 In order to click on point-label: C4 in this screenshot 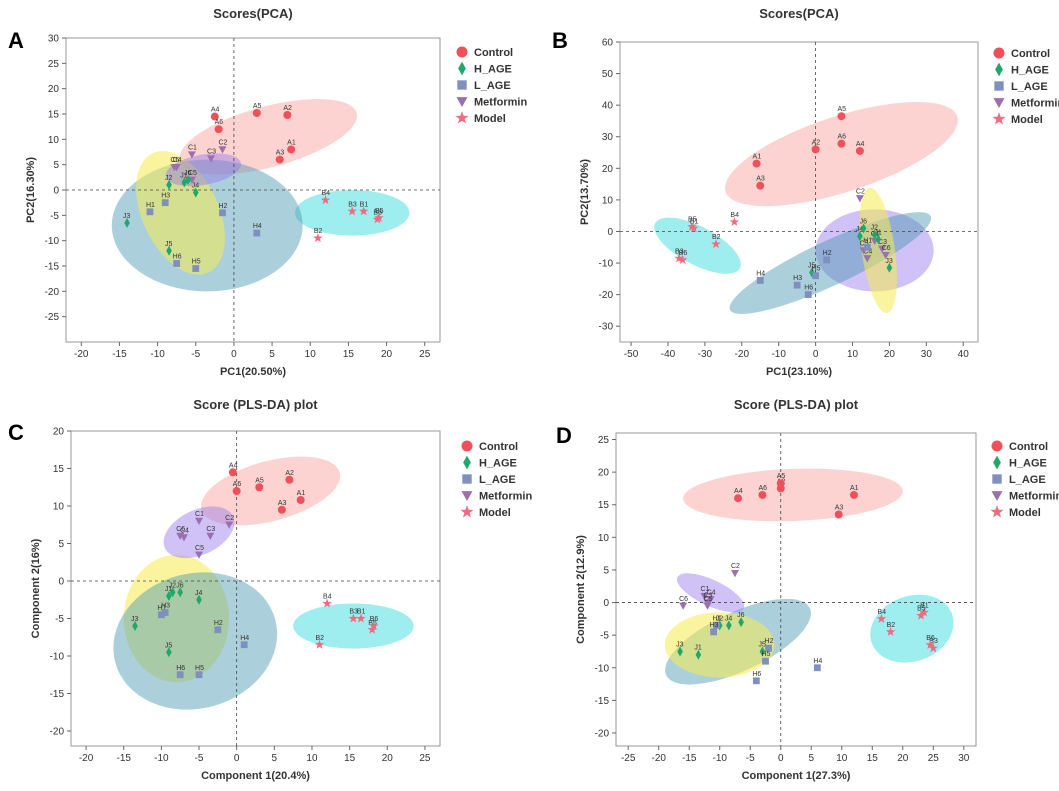, I will do `click(177, 160)`.